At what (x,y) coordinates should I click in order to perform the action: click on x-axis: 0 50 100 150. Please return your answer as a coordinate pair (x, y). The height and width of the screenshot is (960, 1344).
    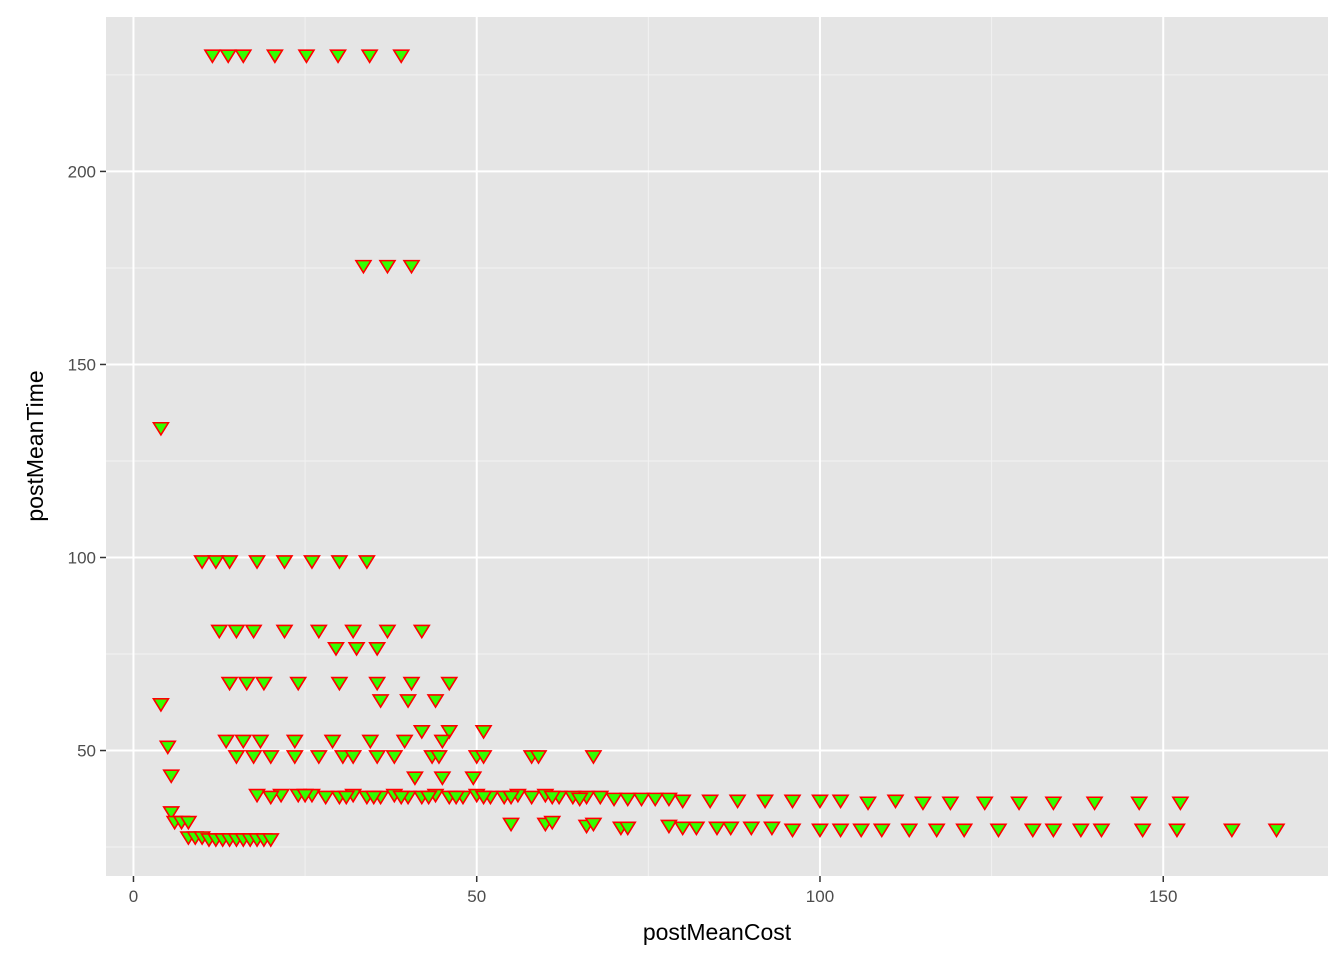
    Looking at the image, I should click on (653, 891).